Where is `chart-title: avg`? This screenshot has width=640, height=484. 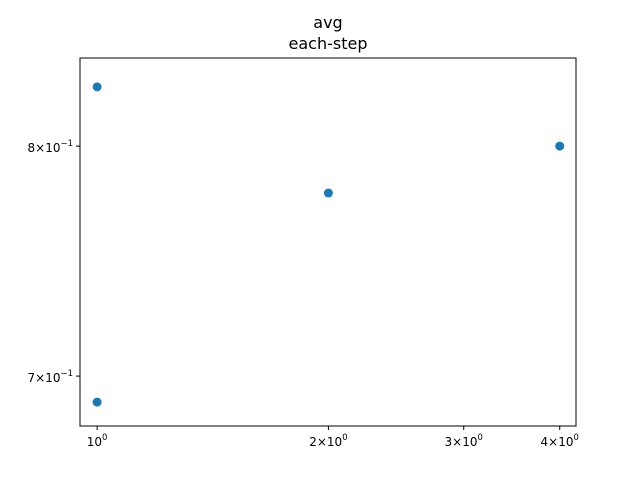 chart-title: avg is located at coordinates (327, 22).